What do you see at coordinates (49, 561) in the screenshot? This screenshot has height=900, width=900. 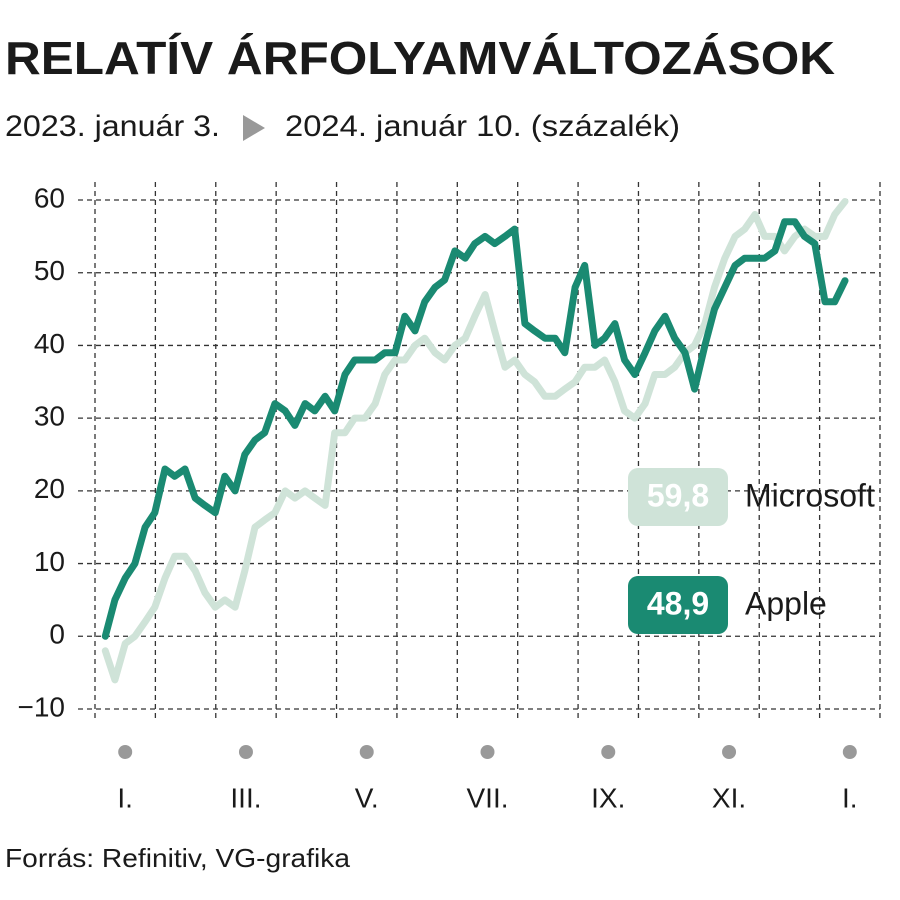 I see `y-tick-label: 10` at bounding box center [49, 561].